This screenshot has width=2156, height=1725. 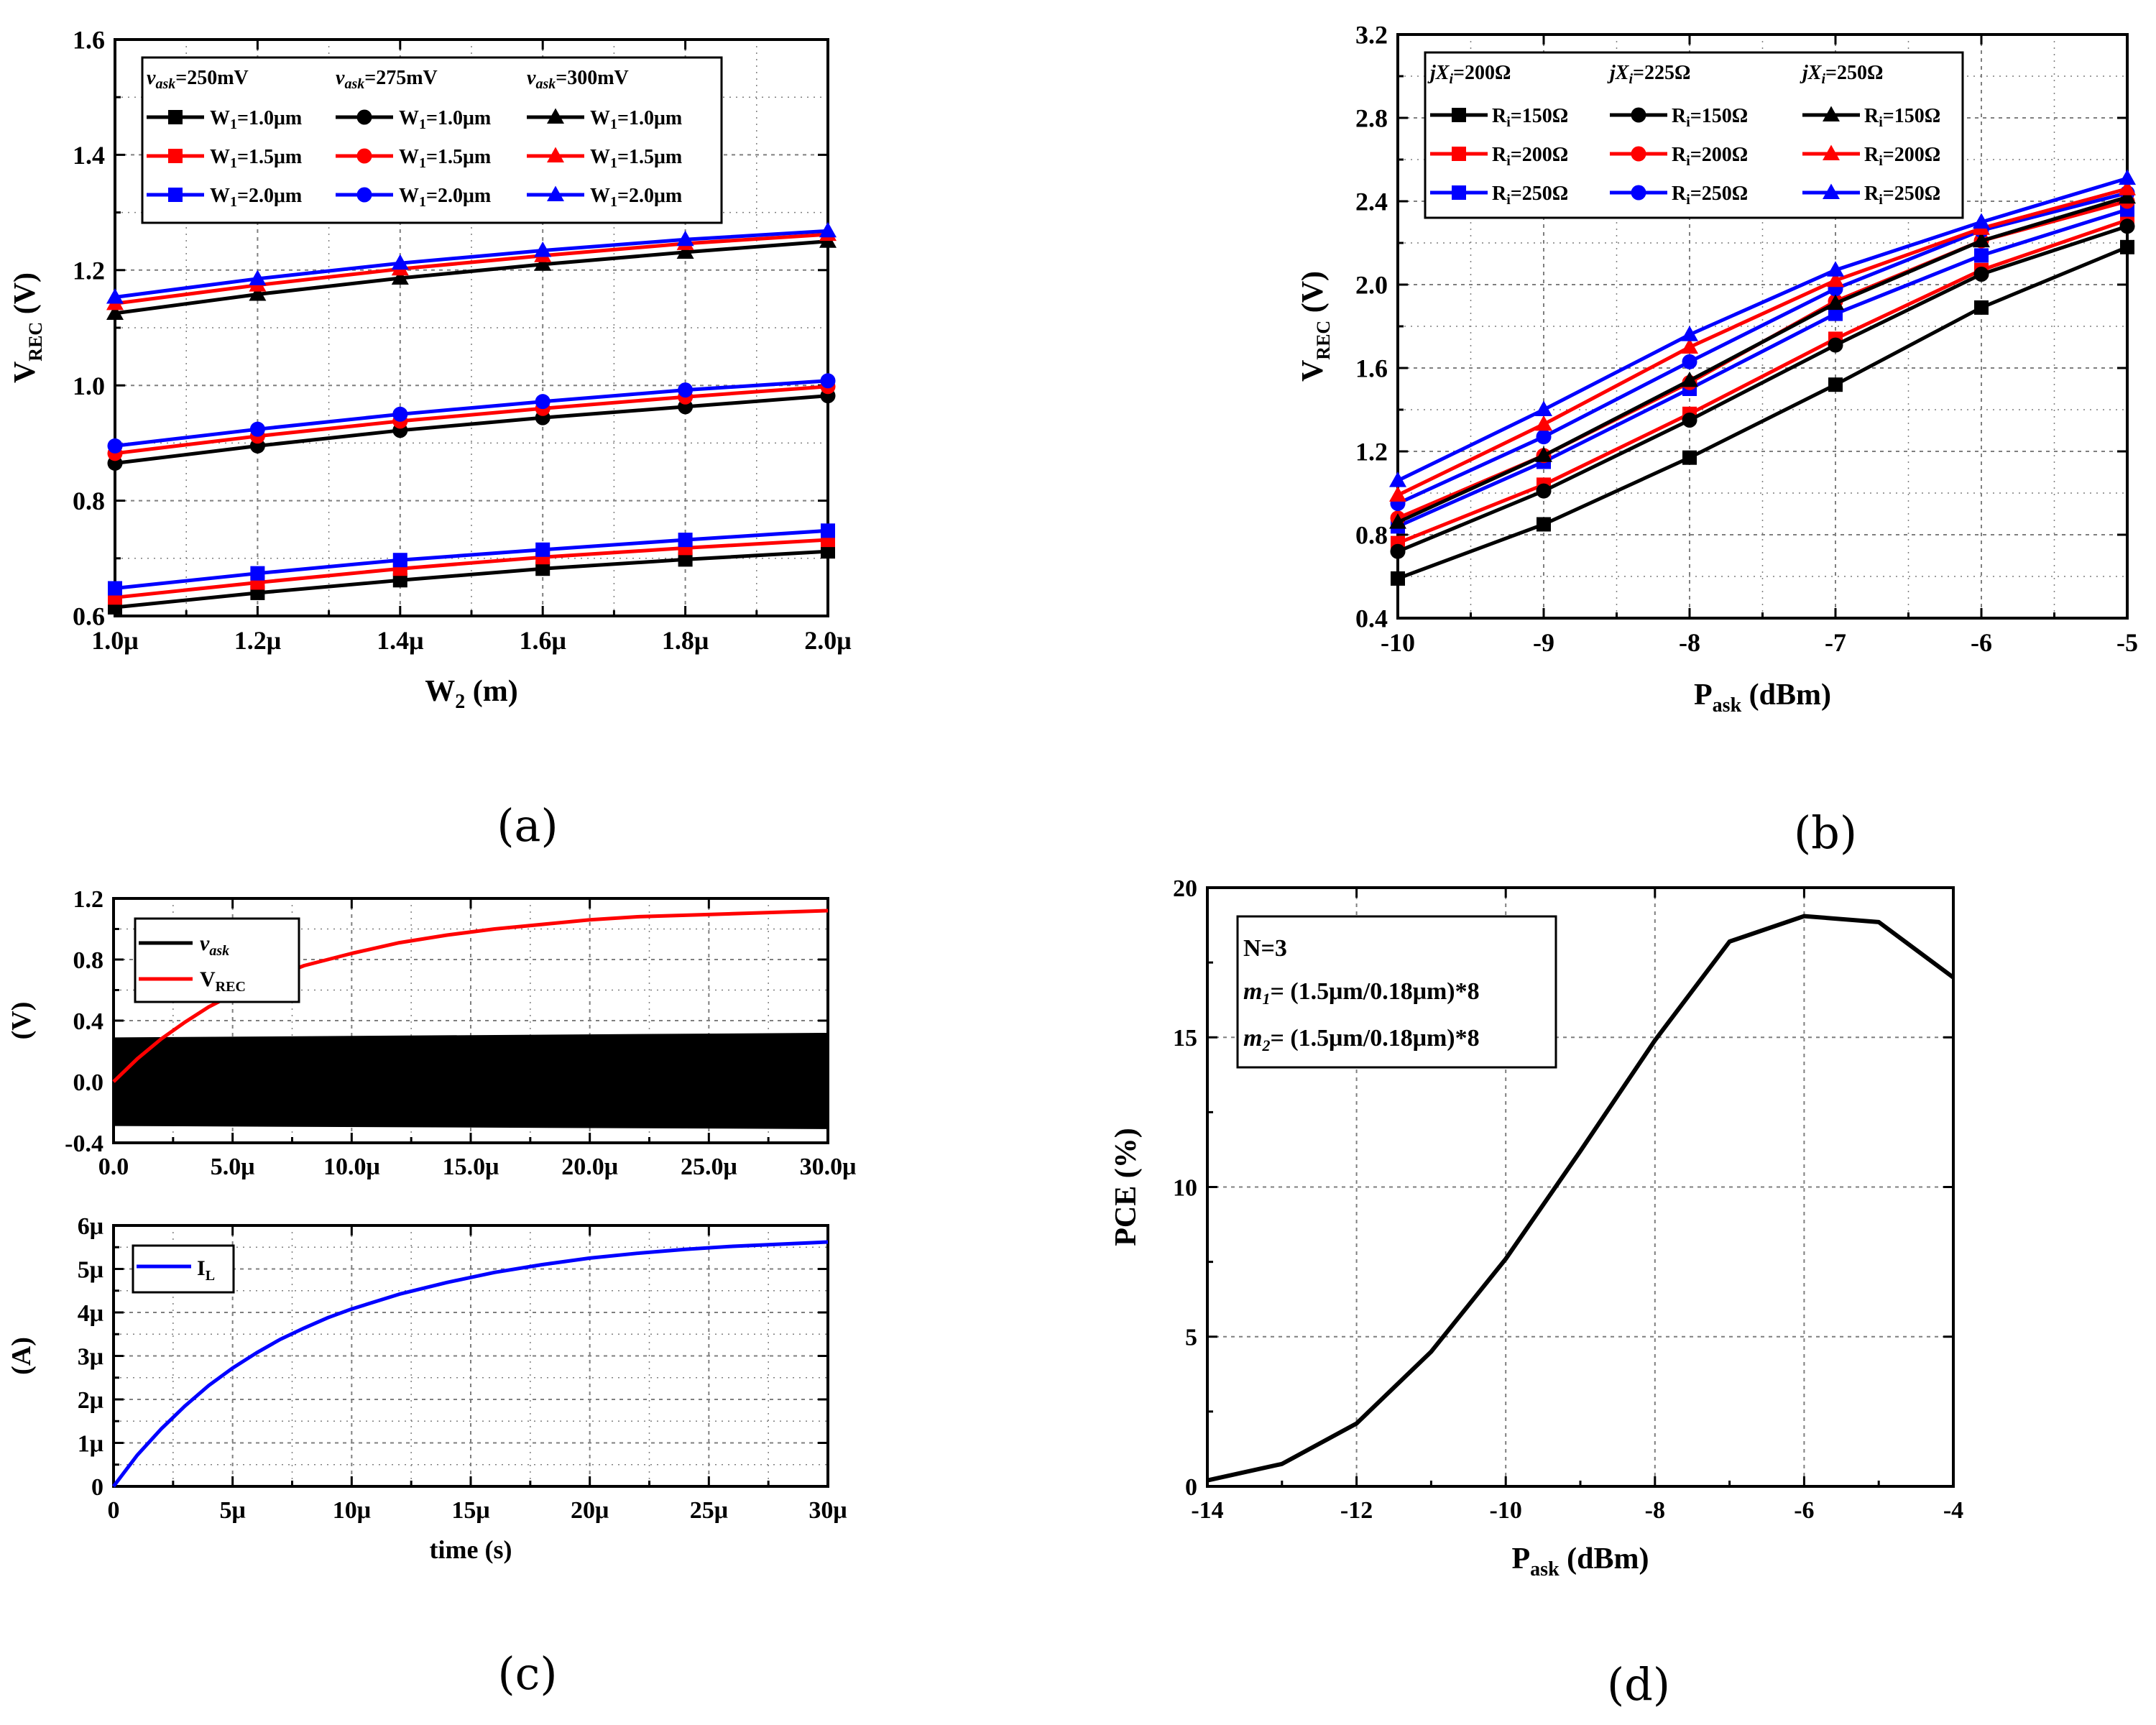 What do you see at coordinates (1544, 642) in the screenshot?
I see `x-tick-label: -9` at bounding box center [1544, 642].